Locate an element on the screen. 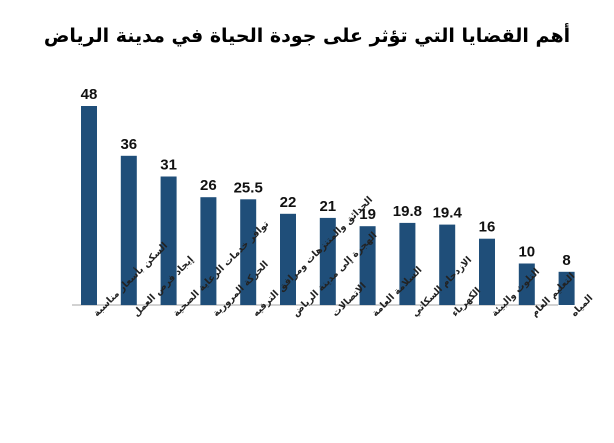  value-label-9: 19.8 is located at coordinates (407, 211).